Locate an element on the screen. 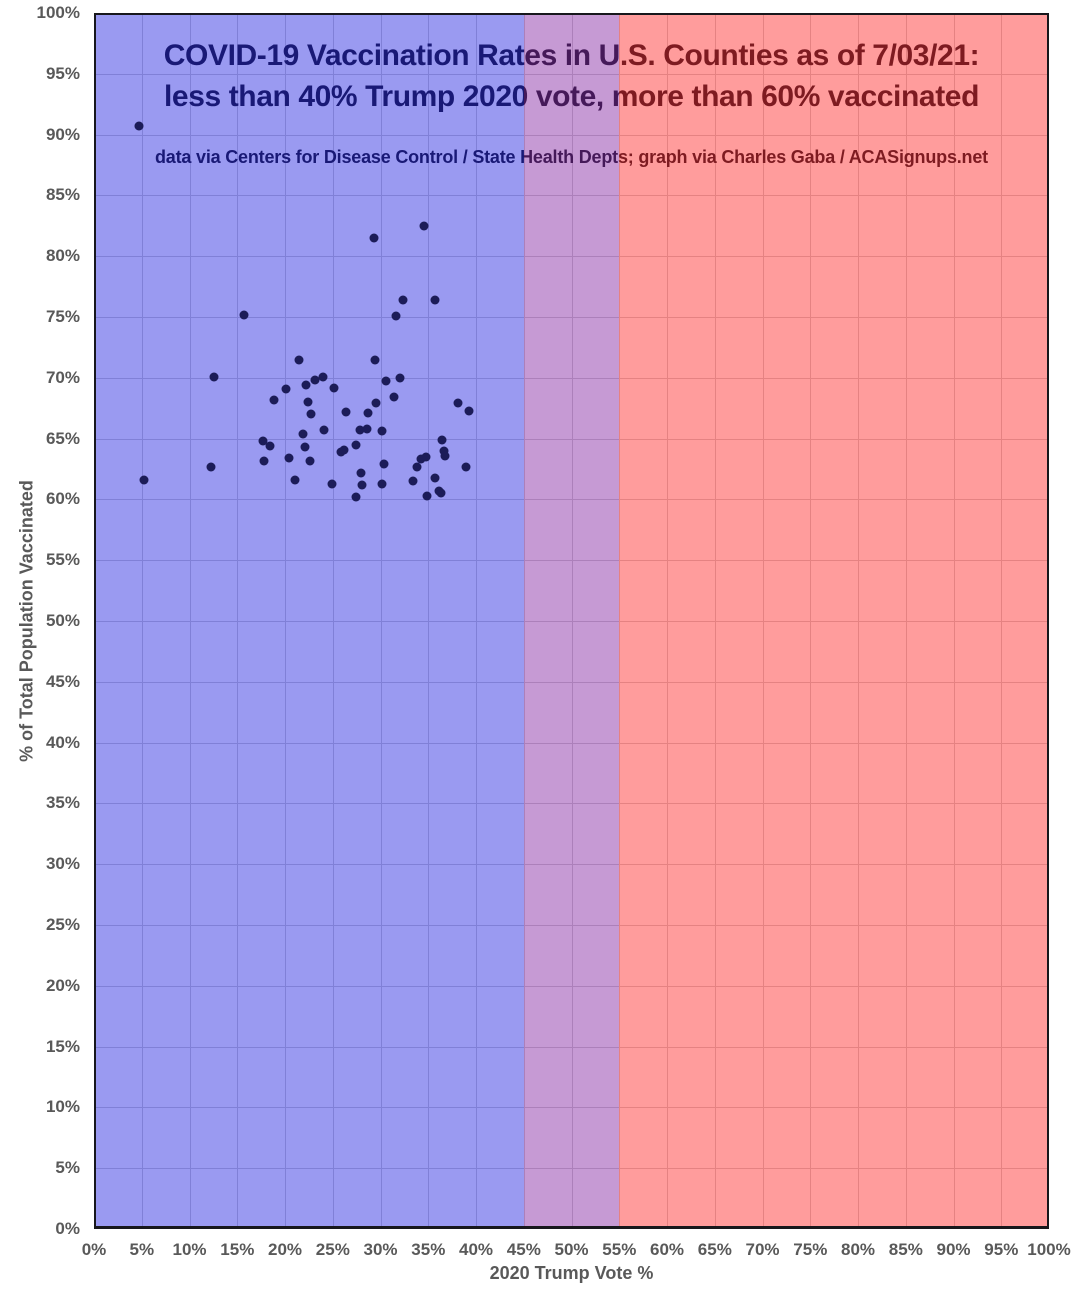 The height and width of the screenshot is (1297, 1081). y-tick-label: 25% is located at coordinates (62, 924).